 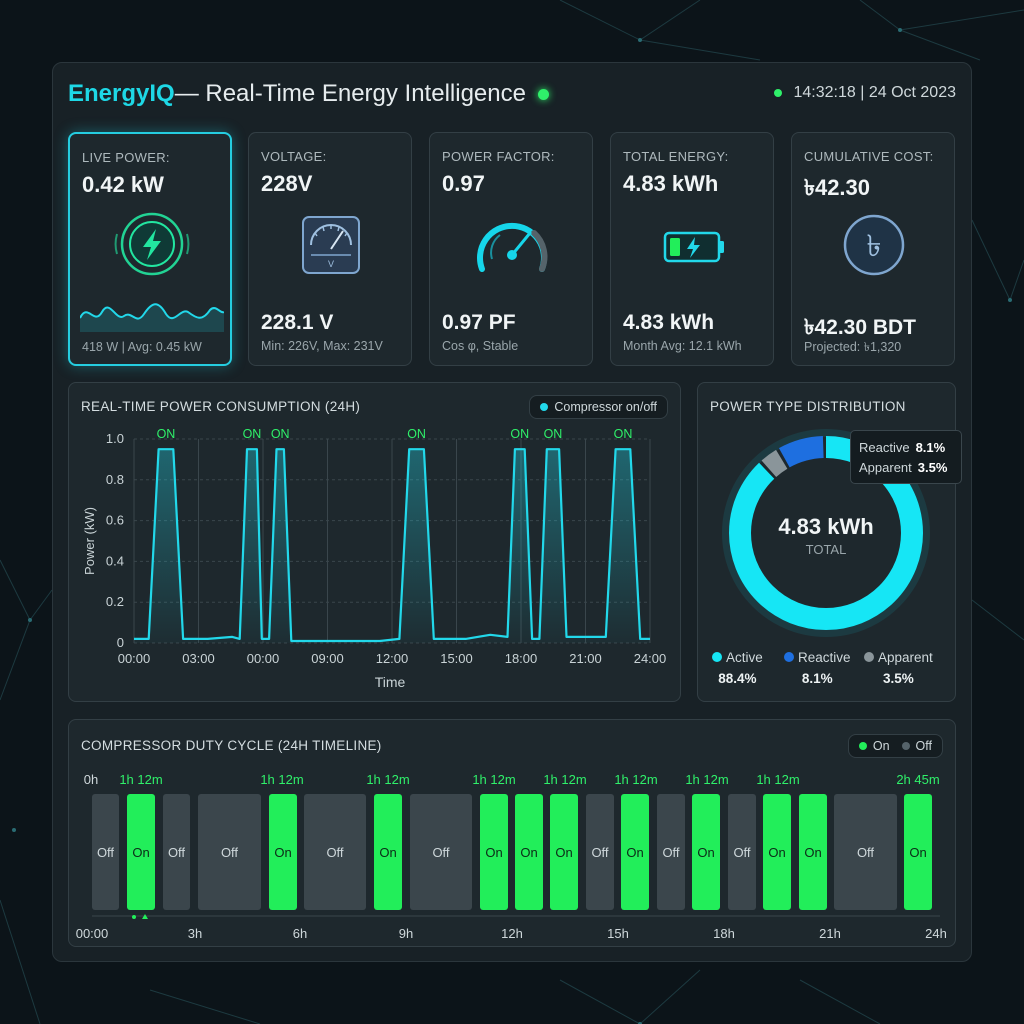 What do you see at coordinates (869, 156) in the screenshot?
I see `card-label: CUMULATIVE COST:` at bounding box center [869, 156].